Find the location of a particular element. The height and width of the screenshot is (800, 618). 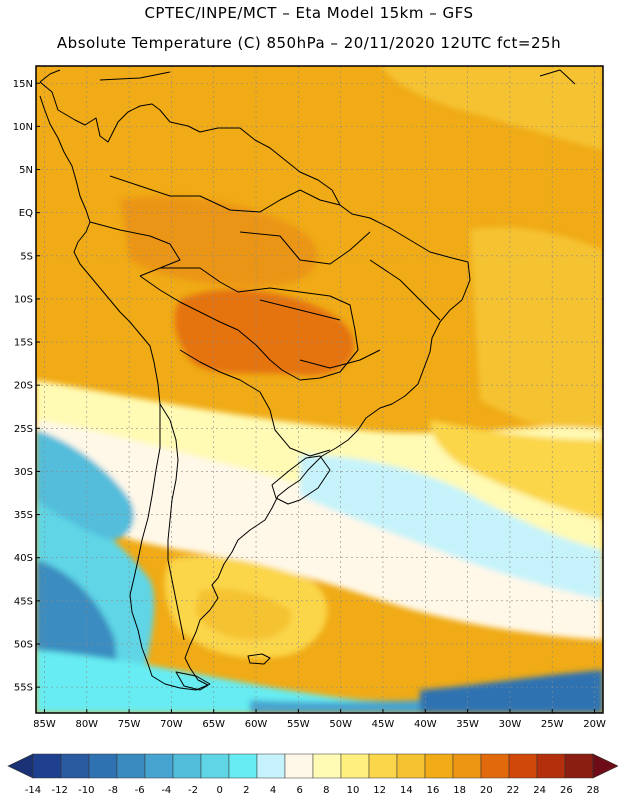

colorbar-label: 16 is located at coordinates (433, 790).